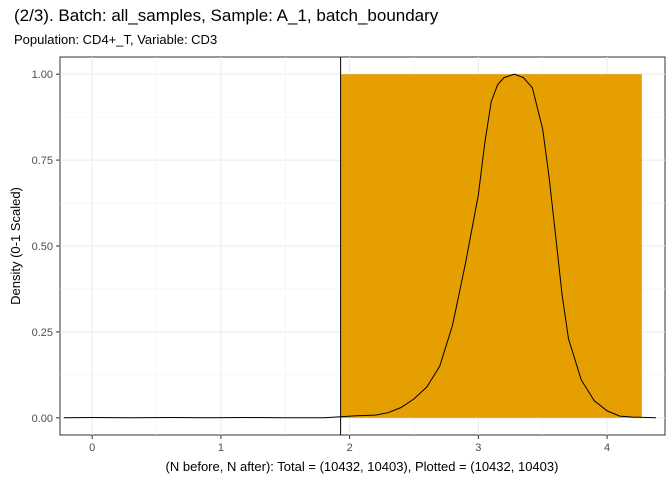  Describe the element at coordinates (607, 448) in the screenshot. I see `x-tick-label: 4` at that location.